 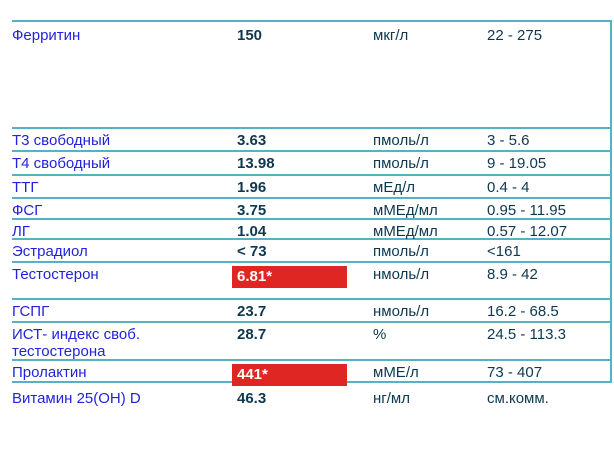 I want to click on table-row: Пролактин 441* мМЕ/л 73 - 407, so click(x=311, y=372).